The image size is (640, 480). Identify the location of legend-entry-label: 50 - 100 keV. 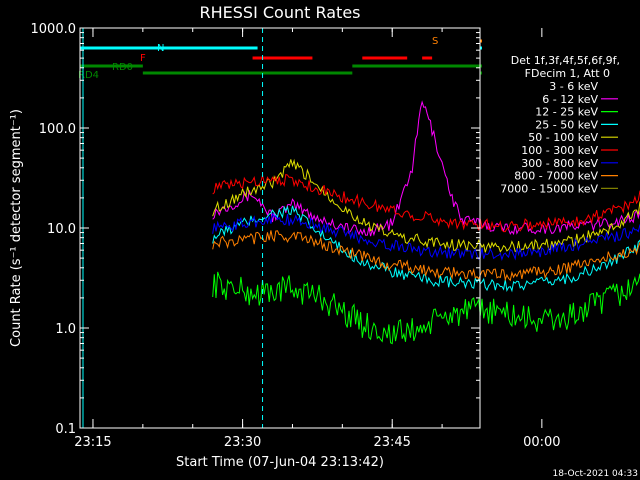
(563, 137).